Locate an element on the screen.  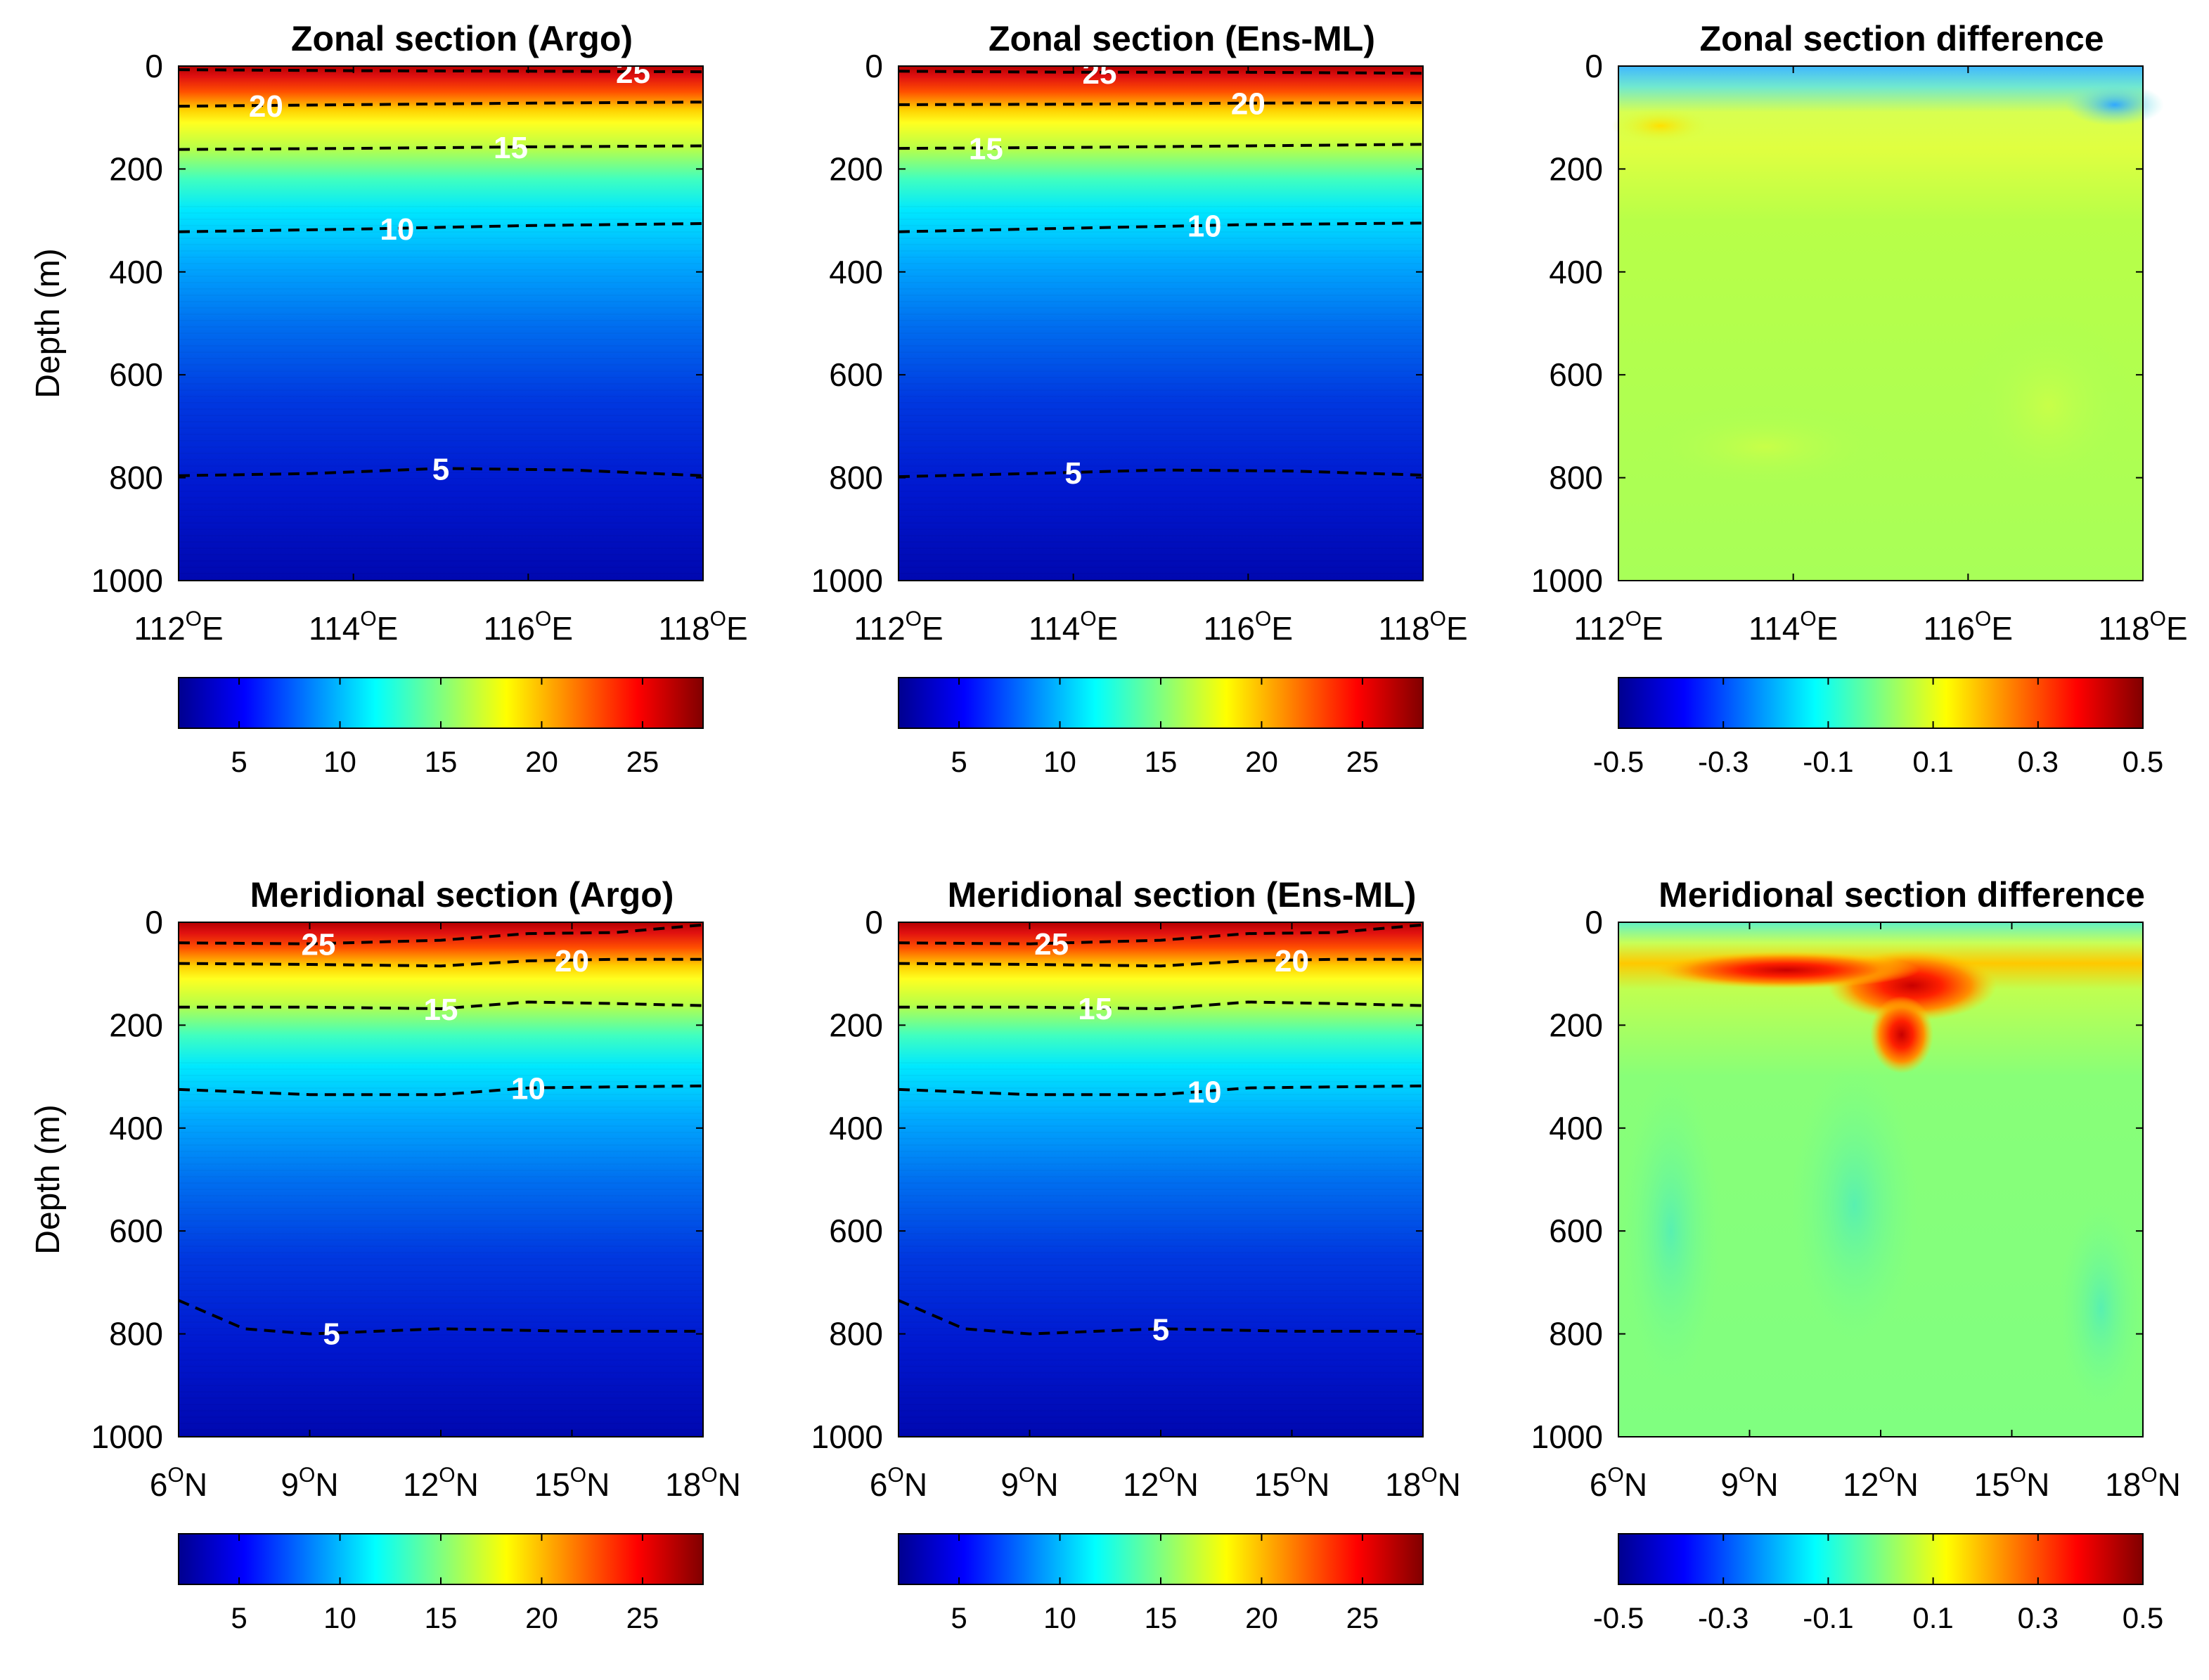
colorbar-tick-label: 0.1 is located at coordinates (1933, 761).